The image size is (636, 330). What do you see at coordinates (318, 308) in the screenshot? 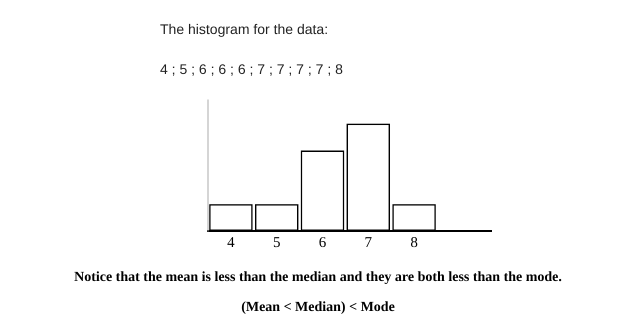
I see `text: (Mean < Median) < Mode` at bounding box center [318, 308].